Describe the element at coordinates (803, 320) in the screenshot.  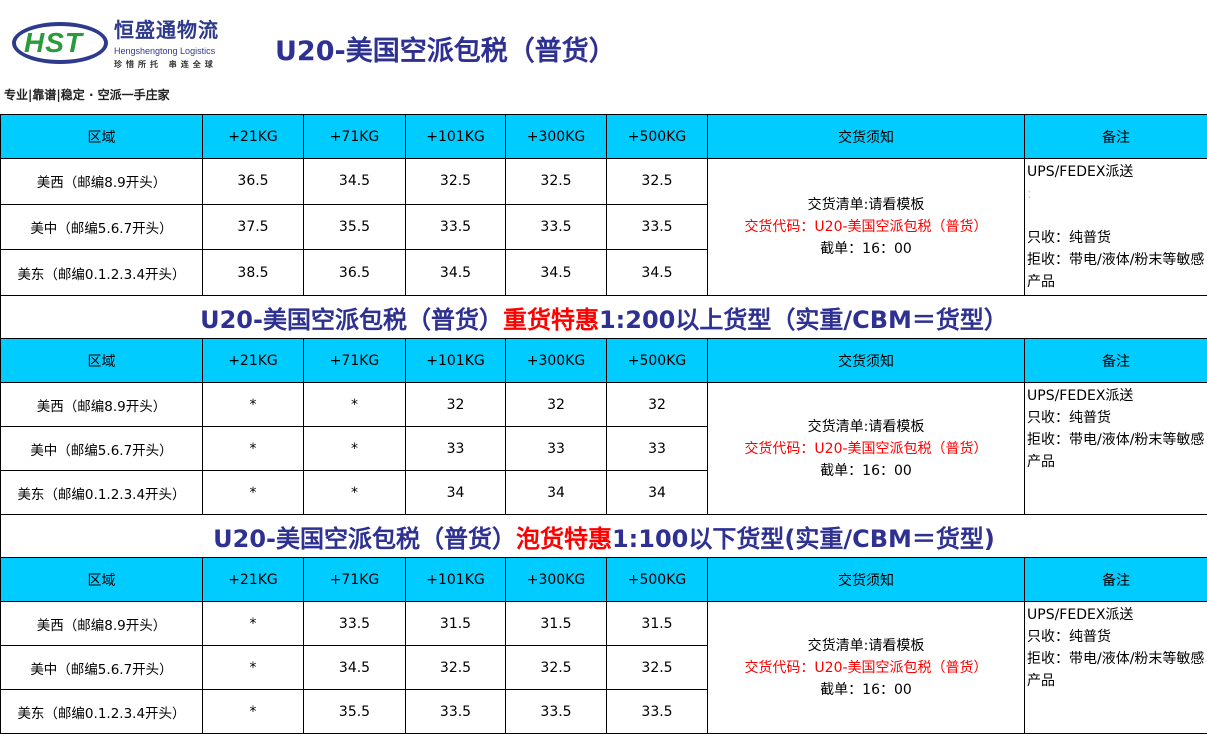
I see `title-spec: 1:200以上货型（实重/CBM＝货型）` at that location.